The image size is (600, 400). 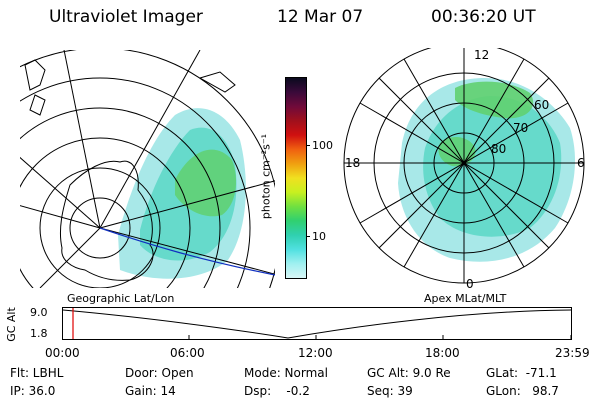 I want to click on mlt-label-12: 12, so click(x=482, y=55).